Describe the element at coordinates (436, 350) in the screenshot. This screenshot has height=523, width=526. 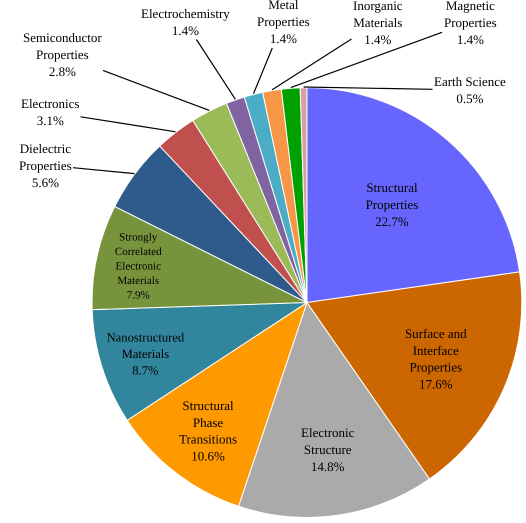
I see `slice-label: Surface and Interface Properties` at that location.